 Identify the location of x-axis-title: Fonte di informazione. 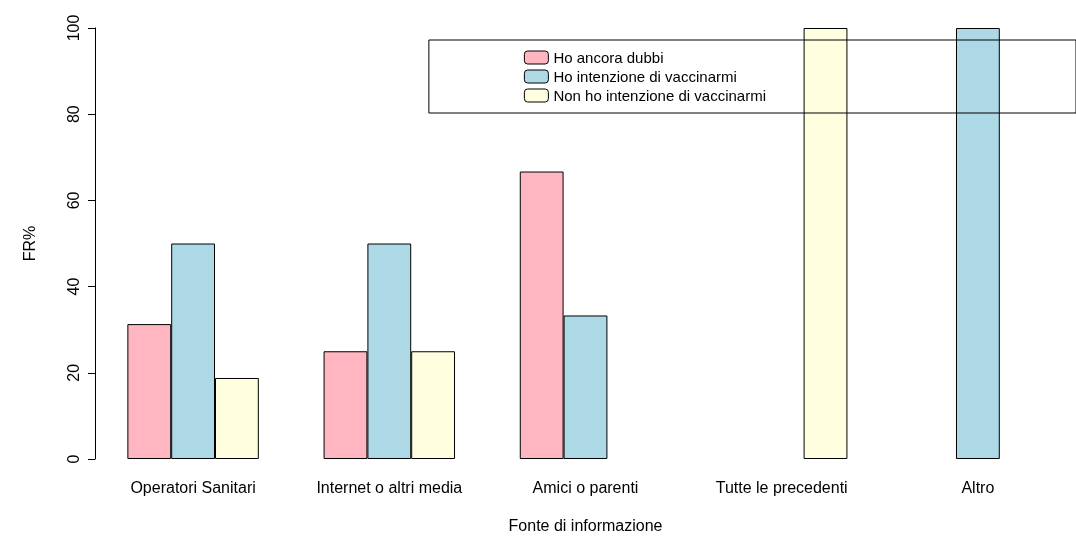
(585, 525).